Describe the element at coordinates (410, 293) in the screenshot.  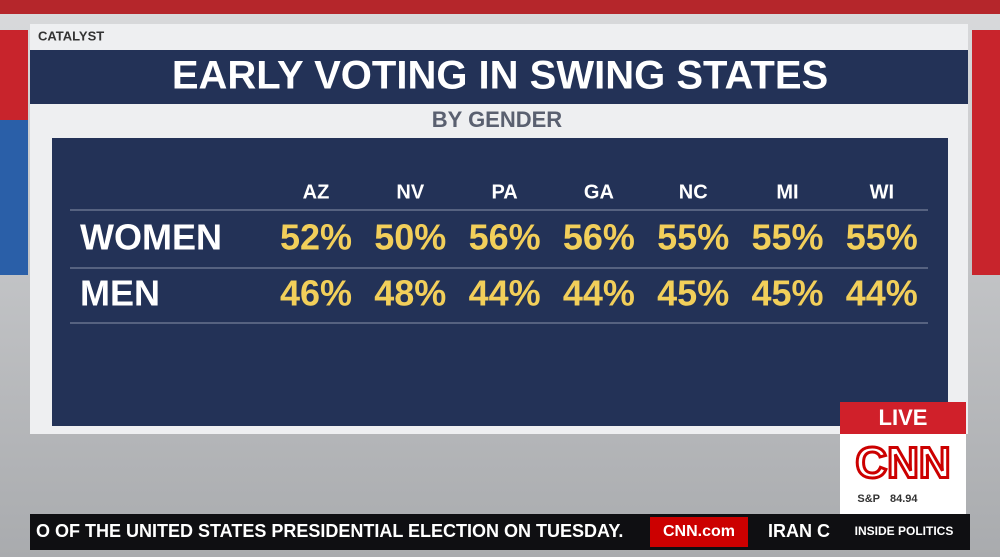
I see `cell: 48%` at that location.